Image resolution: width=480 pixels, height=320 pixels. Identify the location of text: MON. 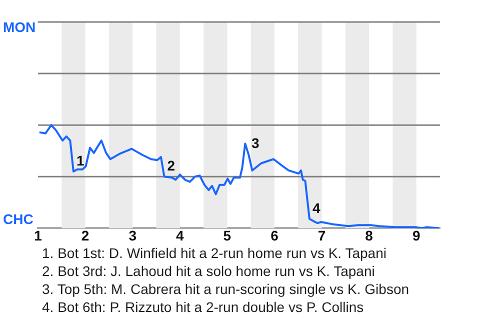
(19, 26).